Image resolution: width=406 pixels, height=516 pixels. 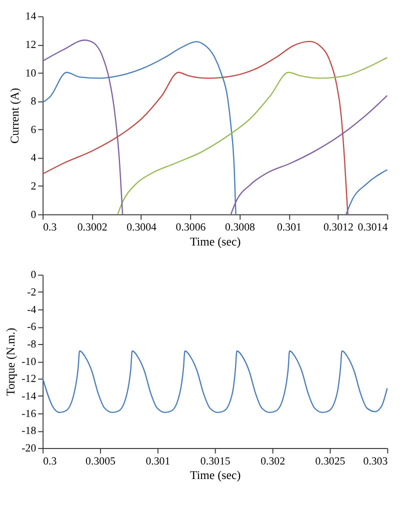 What do you see at coordinates (29, 414) in the screenshot?
I see `y-tick-label: -16` at bounding box center [29, 414].